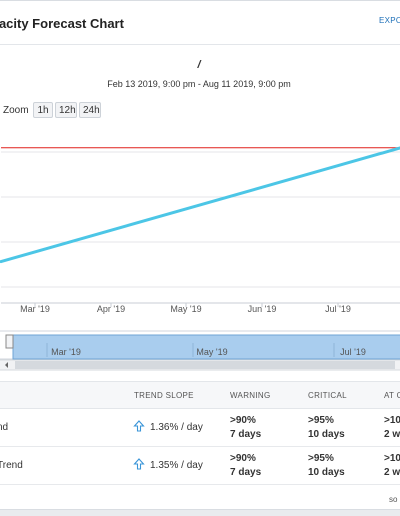  Describe the element at coordinates (176, 427) in the screenshot. I see `trend-slope-value: 1.36% / day` at that location.